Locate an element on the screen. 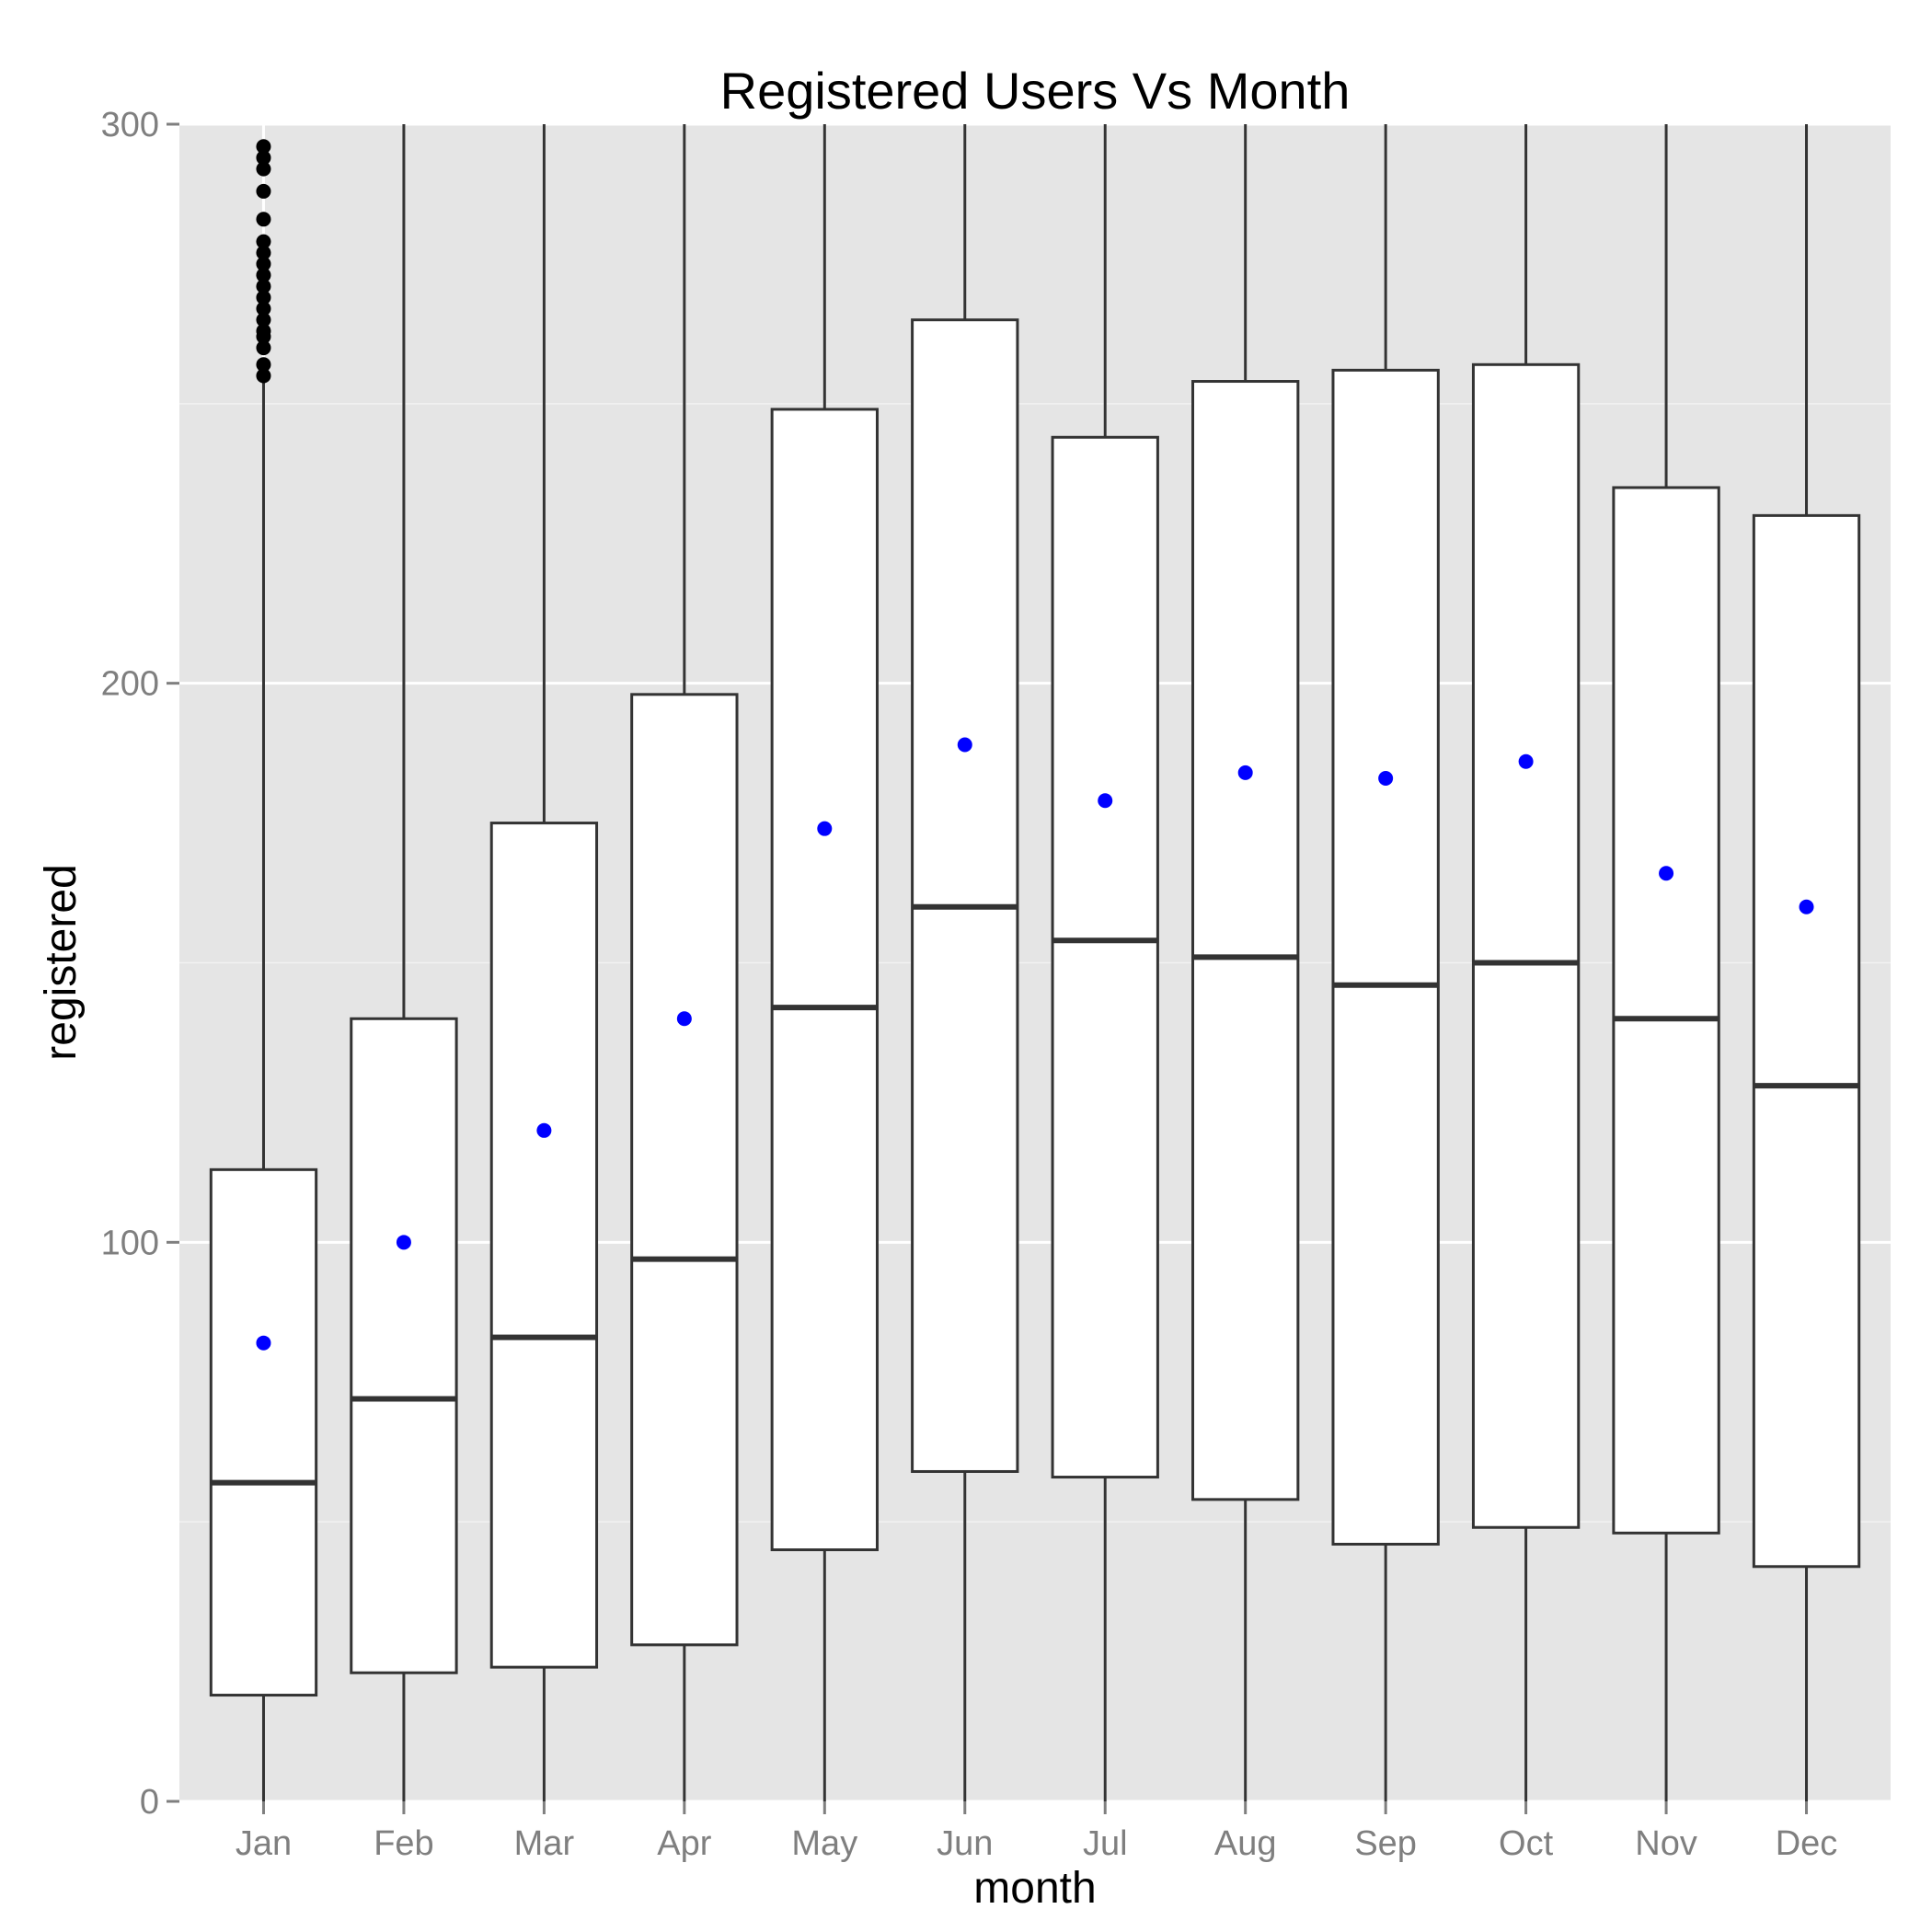 The height and width of the screenshot is (1932, 1932). x-axis-title: month is located at coordinates (1034, 1888).